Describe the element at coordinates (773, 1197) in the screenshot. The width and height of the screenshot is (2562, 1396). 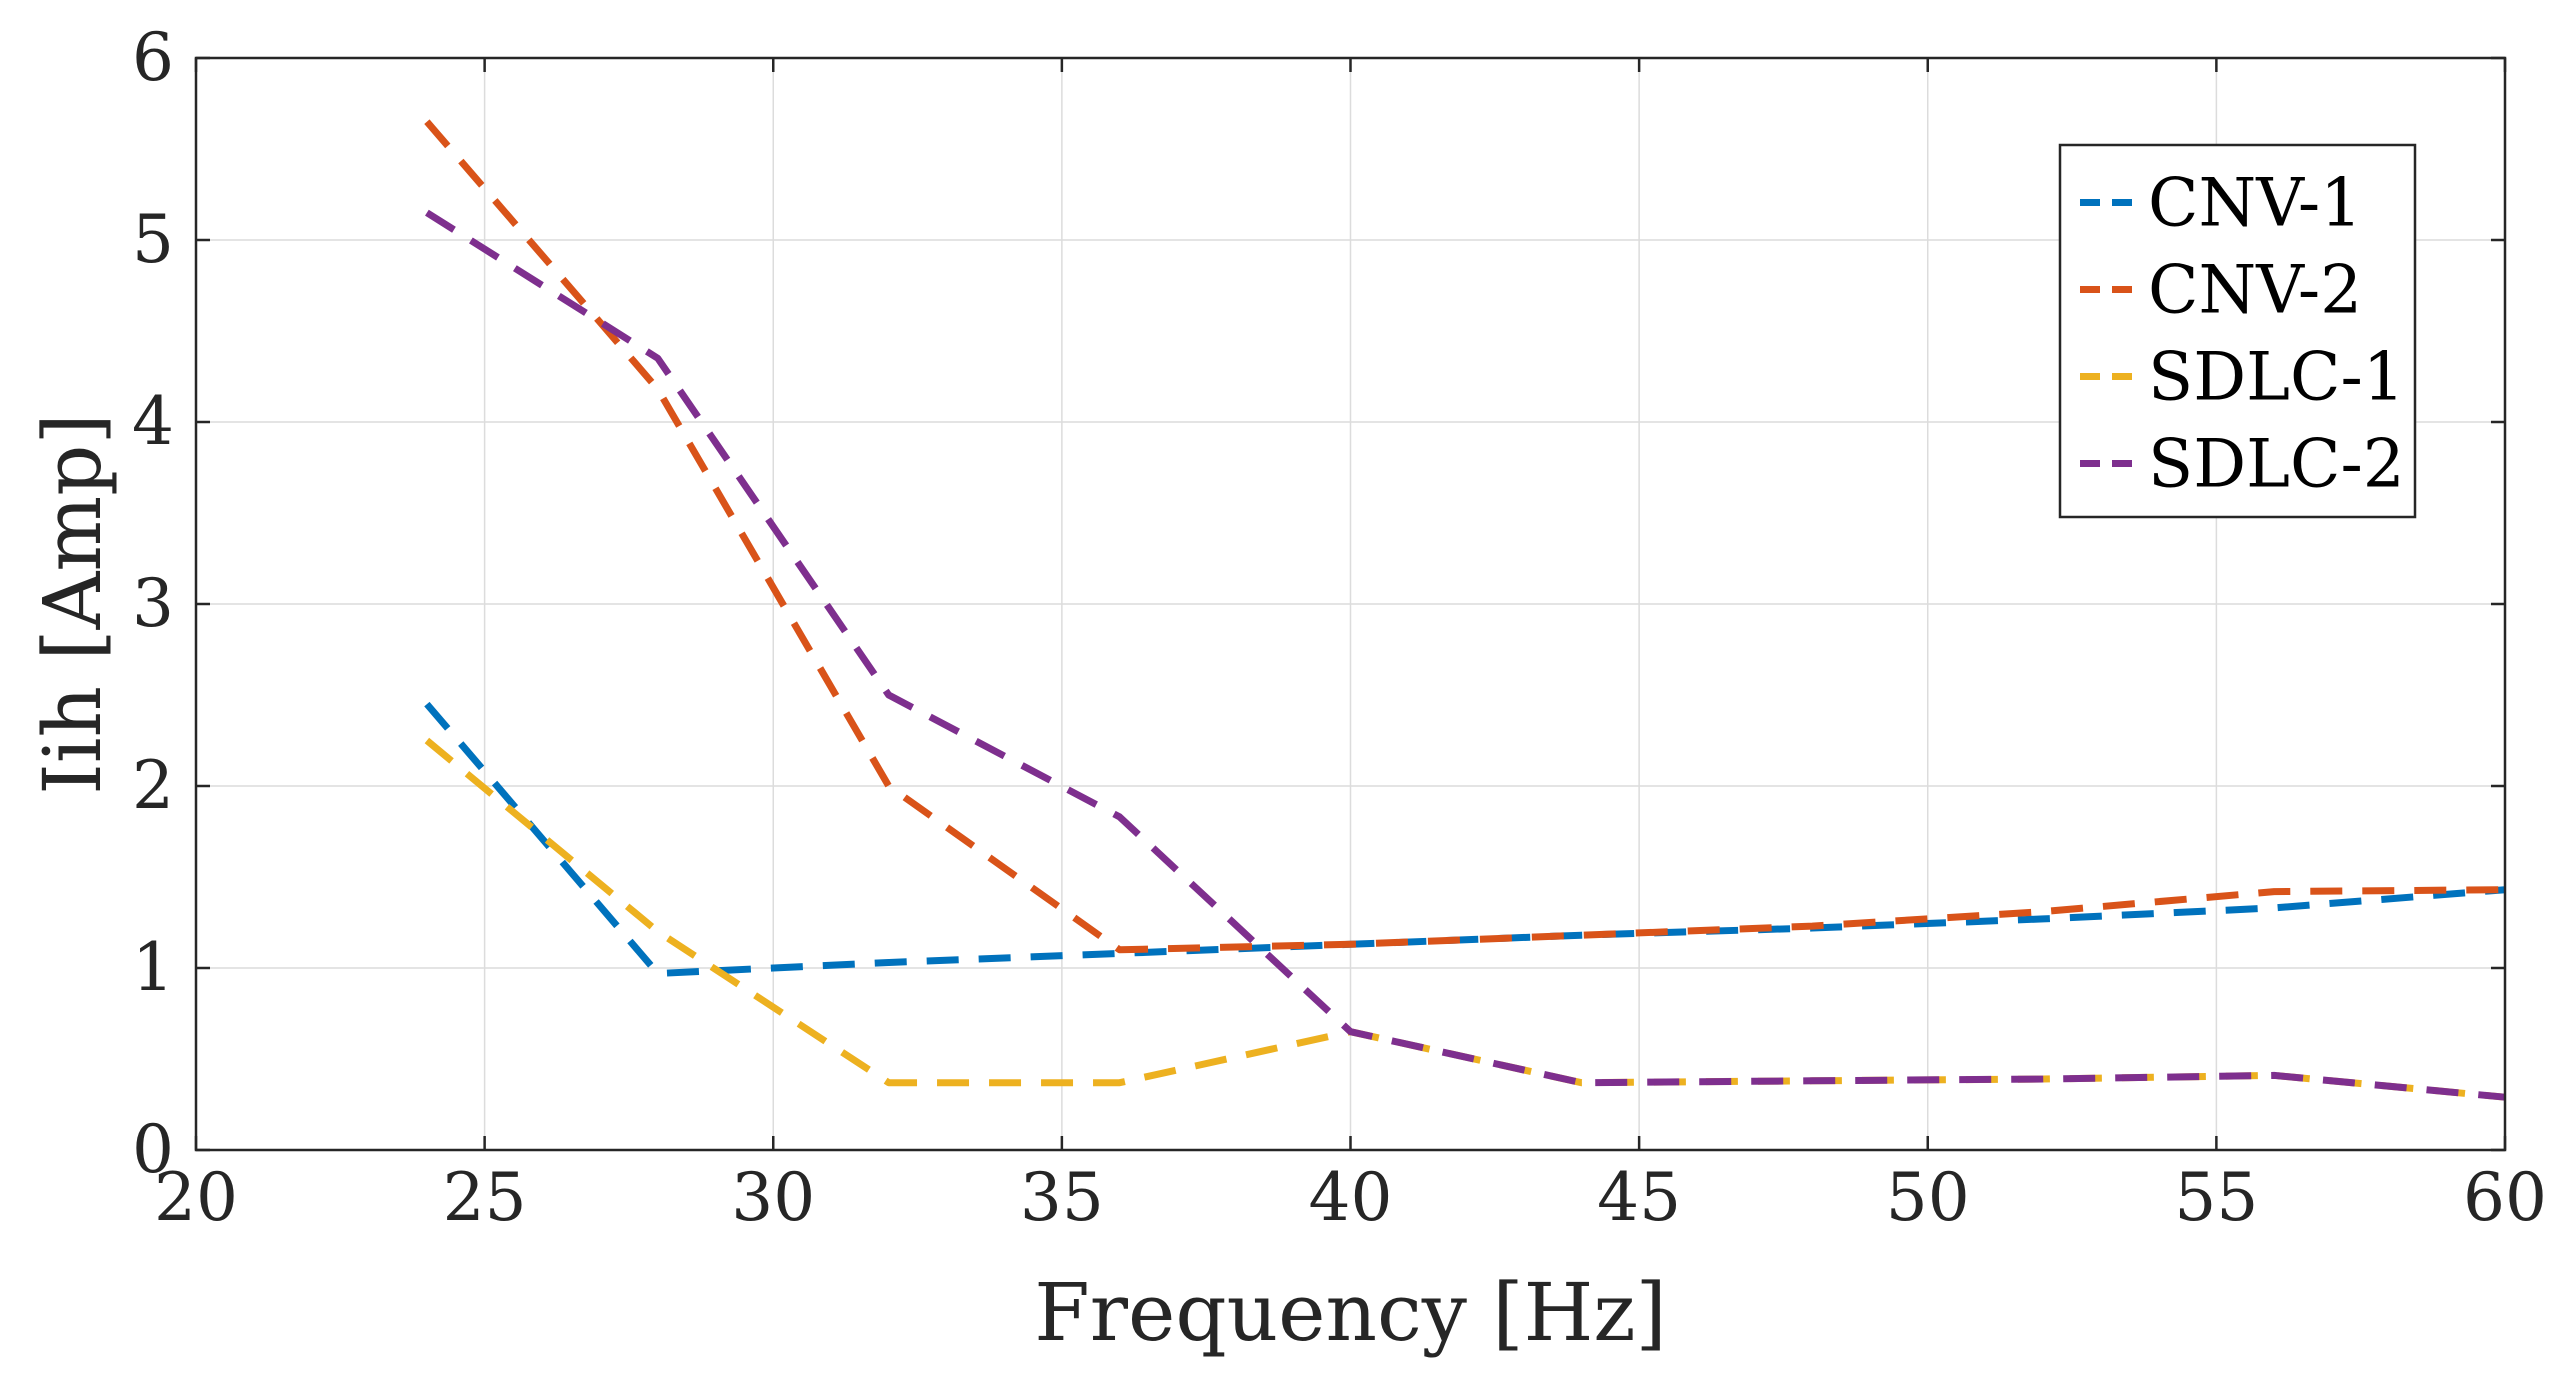
I see `x-tick-label: 30` at that location.